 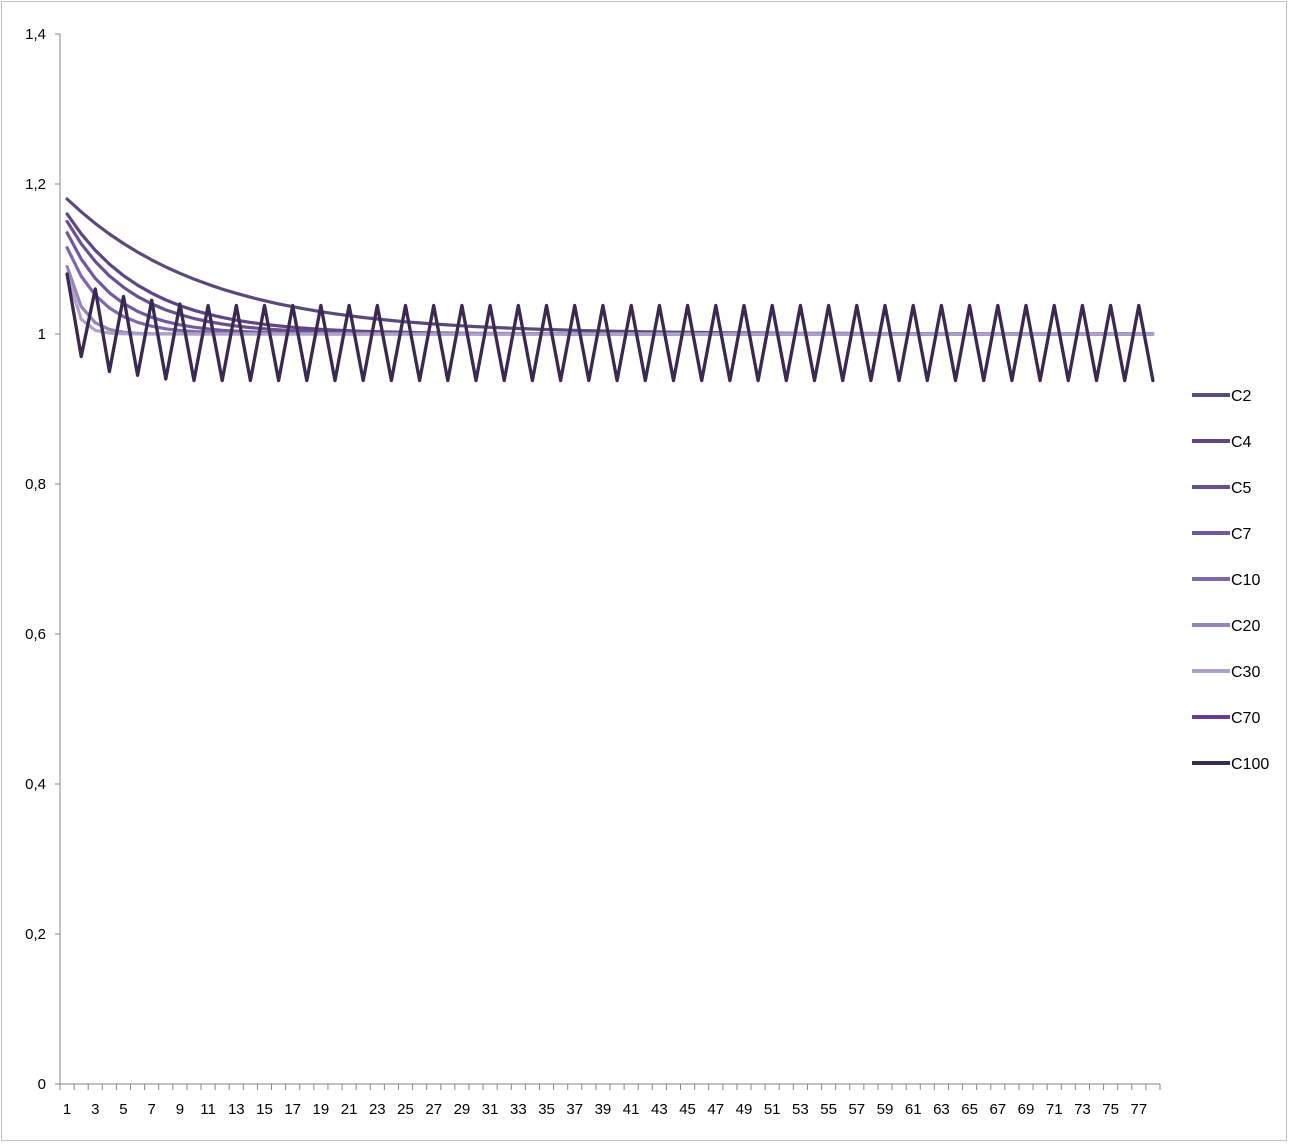 I want to click on y-tick-label: 1, so click(x=42, y=334).